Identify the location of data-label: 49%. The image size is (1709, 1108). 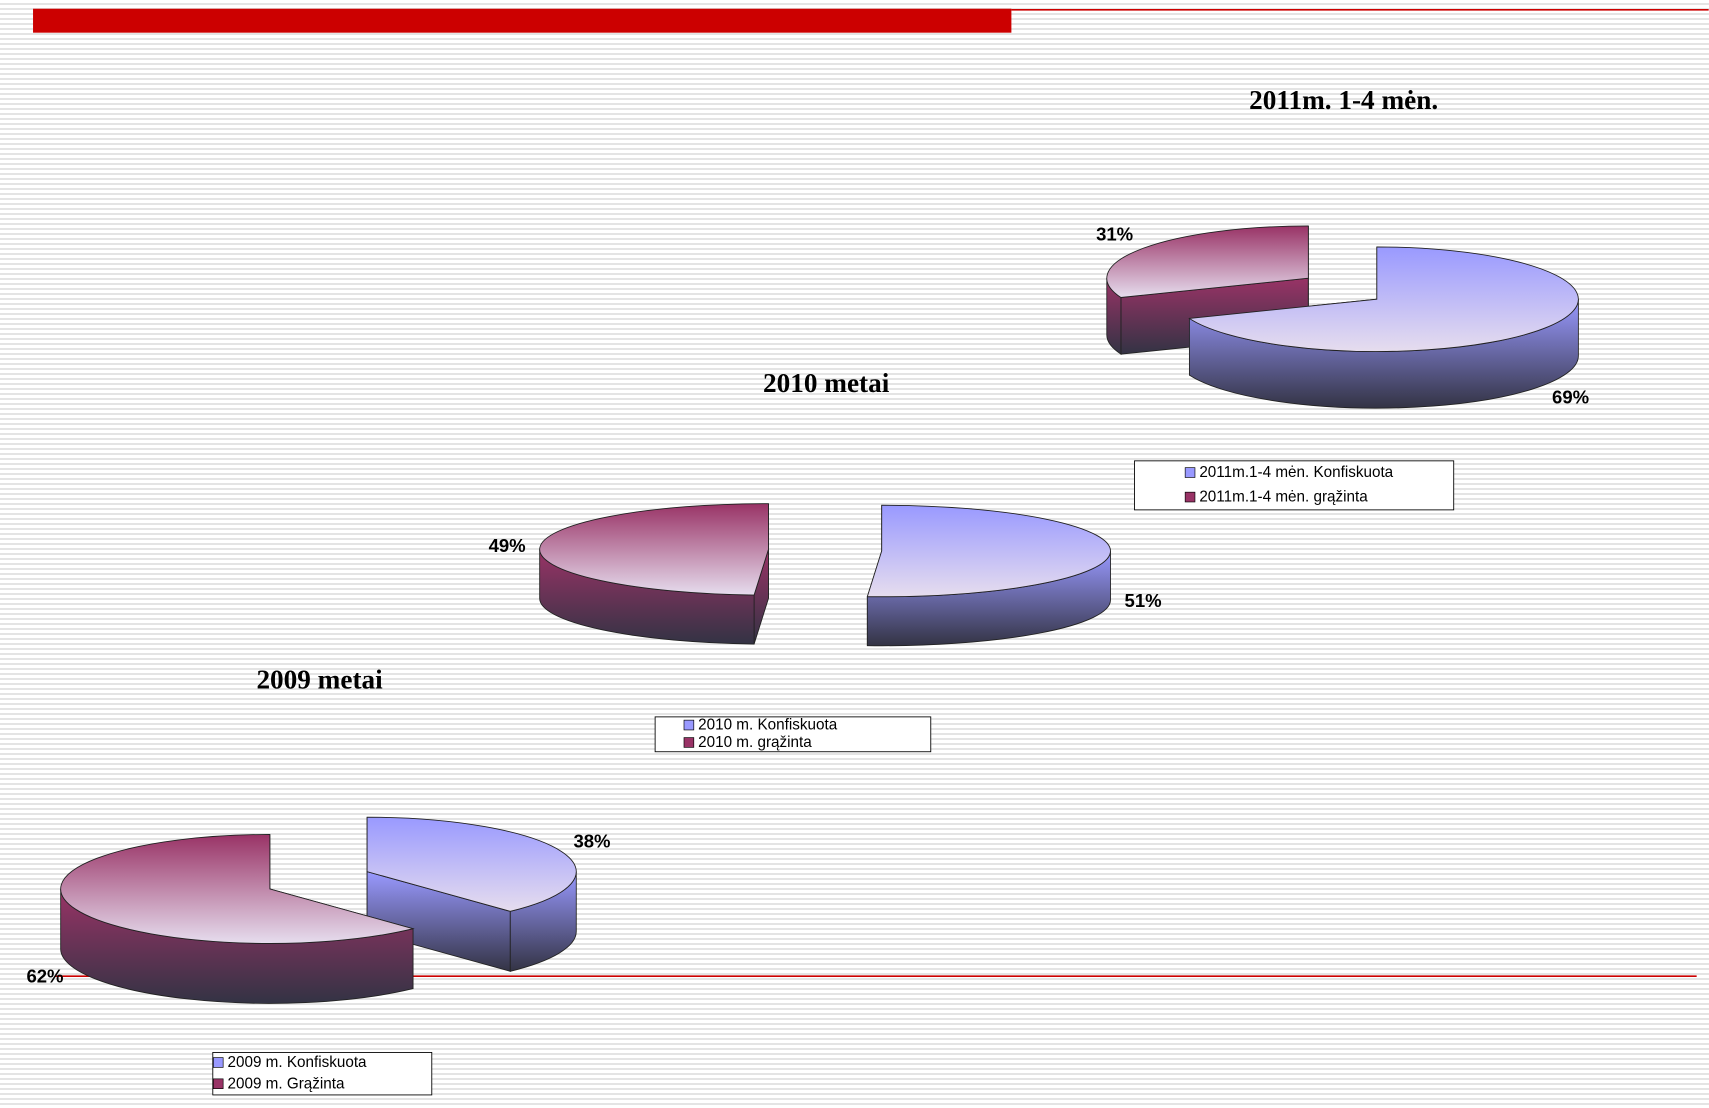
(507, 545).